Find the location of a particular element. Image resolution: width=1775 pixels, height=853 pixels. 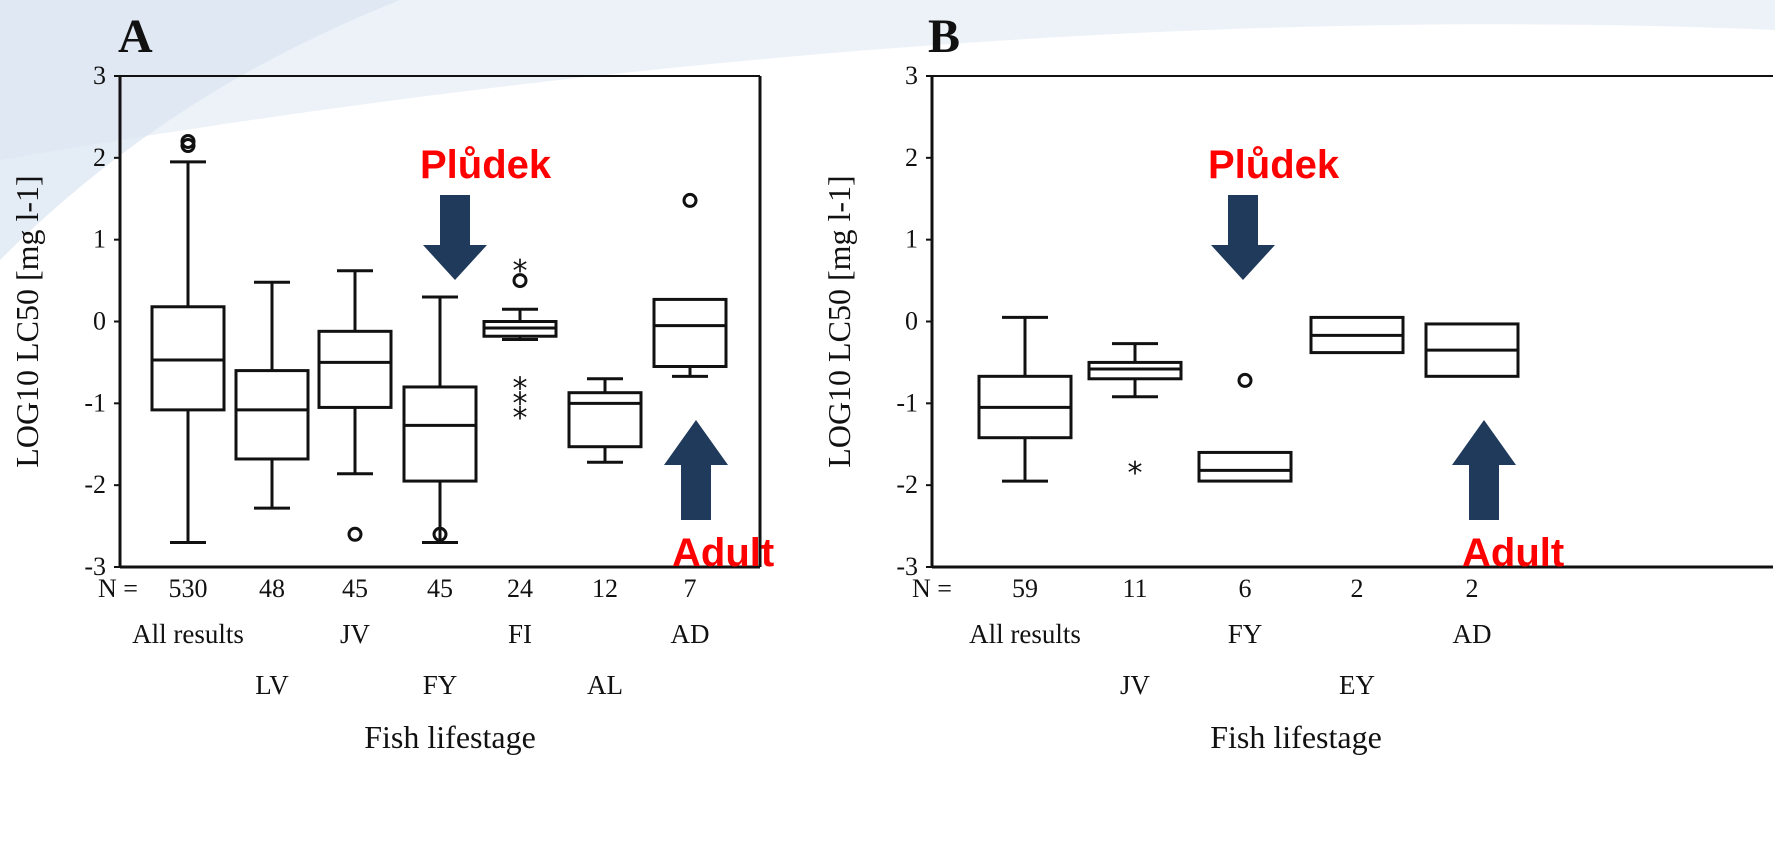

panel-letter: A is located at coordinates (135, 36).